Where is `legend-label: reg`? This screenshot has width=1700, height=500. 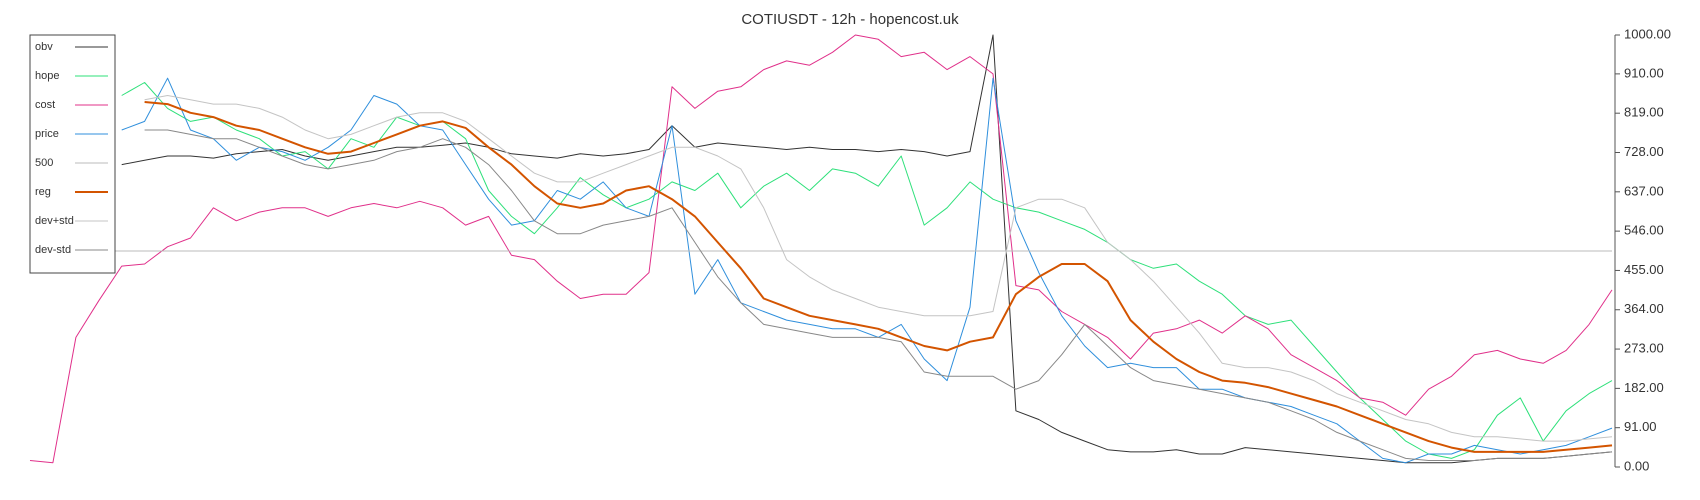
legend-label: reg is located at coordinates (43, 192).